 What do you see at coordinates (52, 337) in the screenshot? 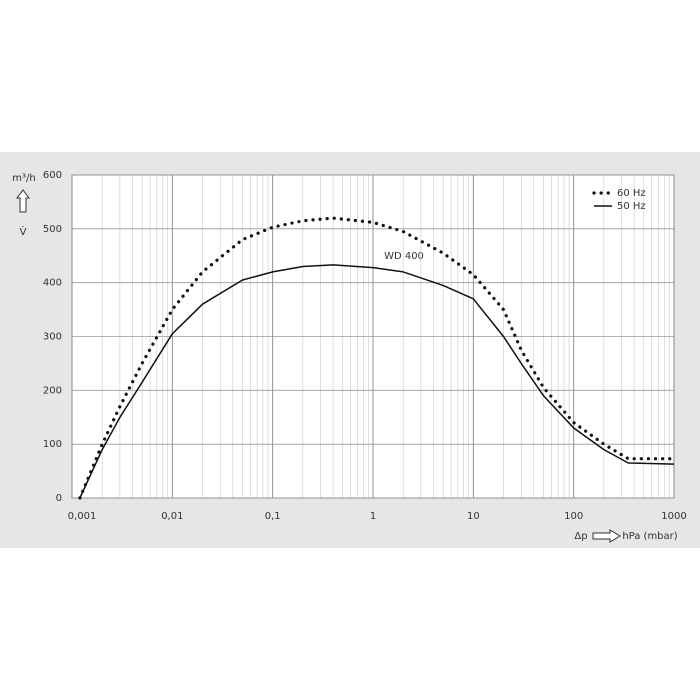
I see `y-tick-label: 300` at bounding box center [52, 337].